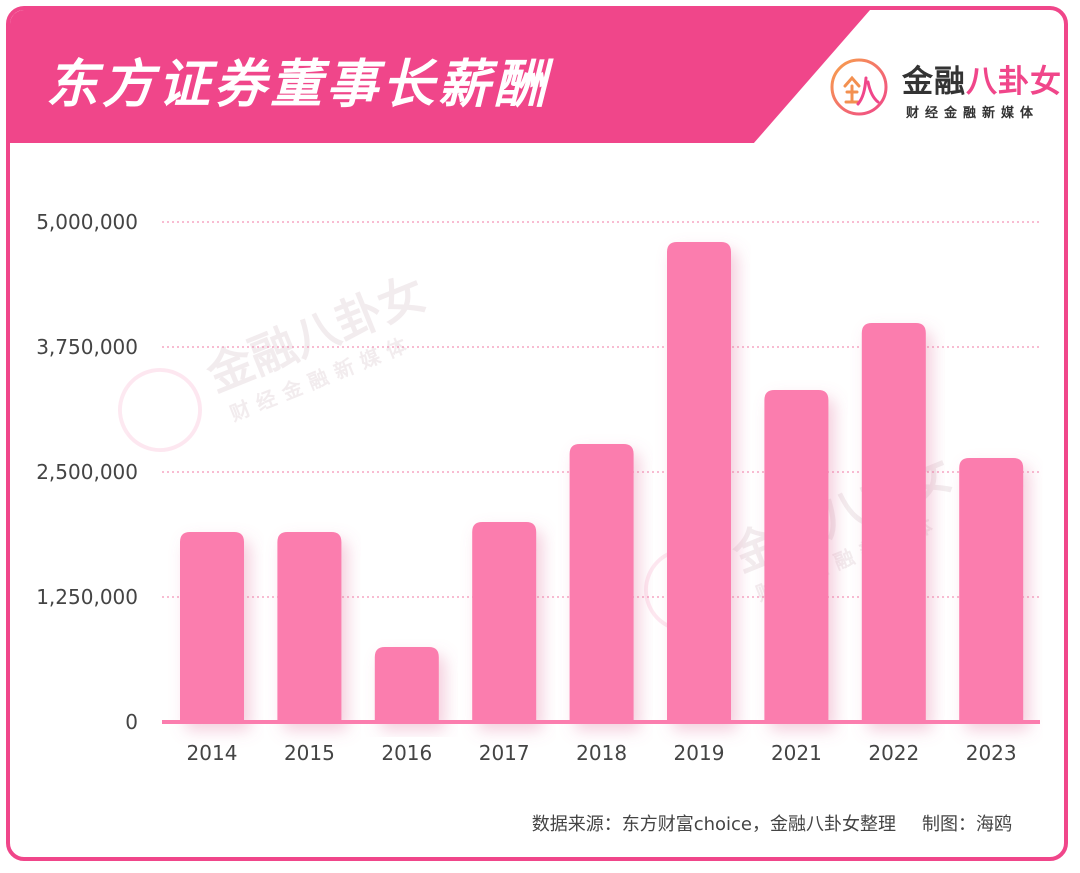 This screenshot has height=873, width=1080. Describe the element at coordinates (212, 627) in the screenshot. I see `bar-2014` at that location.